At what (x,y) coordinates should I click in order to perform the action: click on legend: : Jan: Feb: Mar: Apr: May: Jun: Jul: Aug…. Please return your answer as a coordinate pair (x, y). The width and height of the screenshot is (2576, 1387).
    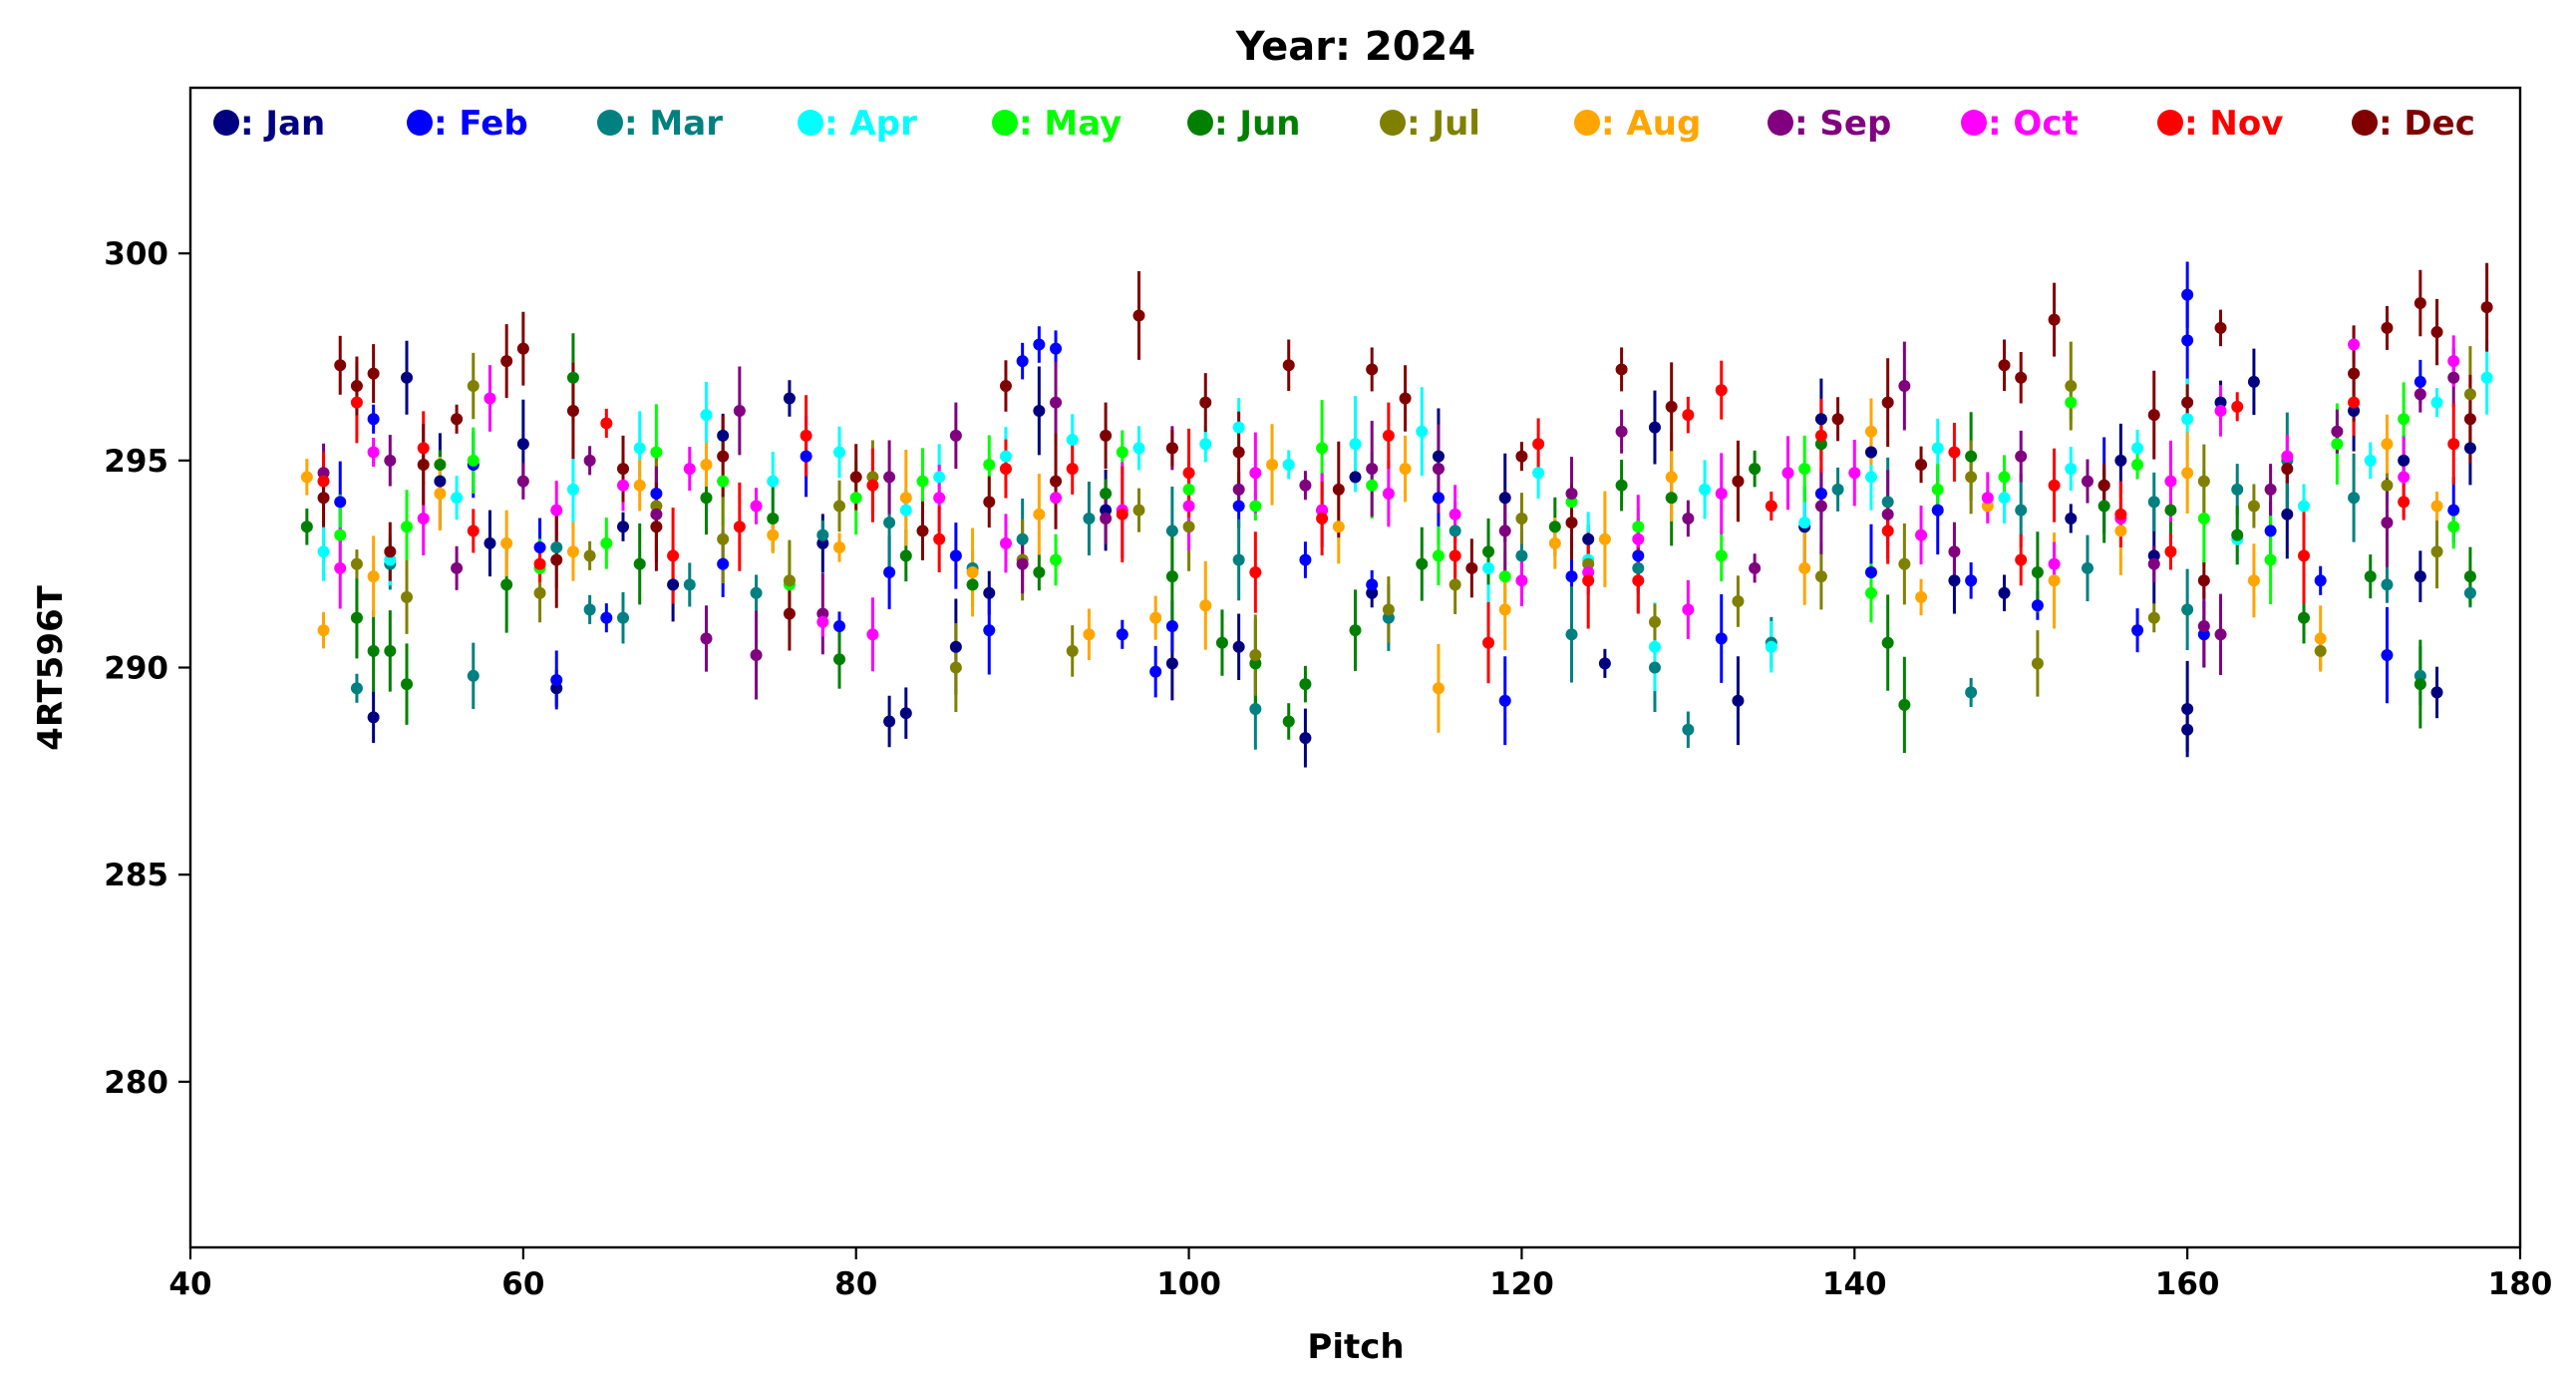
    Looking at the image, I should click on (1344, 124).